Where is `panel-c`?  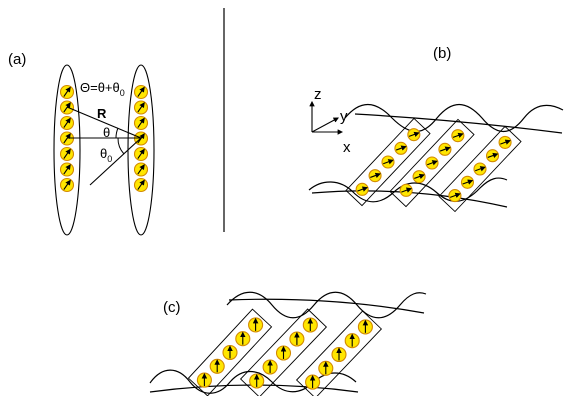
panel-c is located at coordinates (288, 343).